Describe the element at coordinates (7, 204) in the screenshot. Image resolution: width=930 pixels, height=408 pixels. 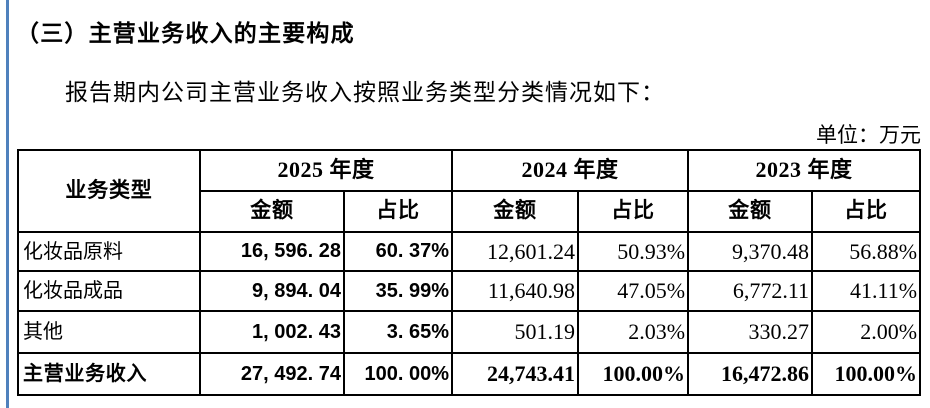
I see `page-edge-accent-line` at that location.